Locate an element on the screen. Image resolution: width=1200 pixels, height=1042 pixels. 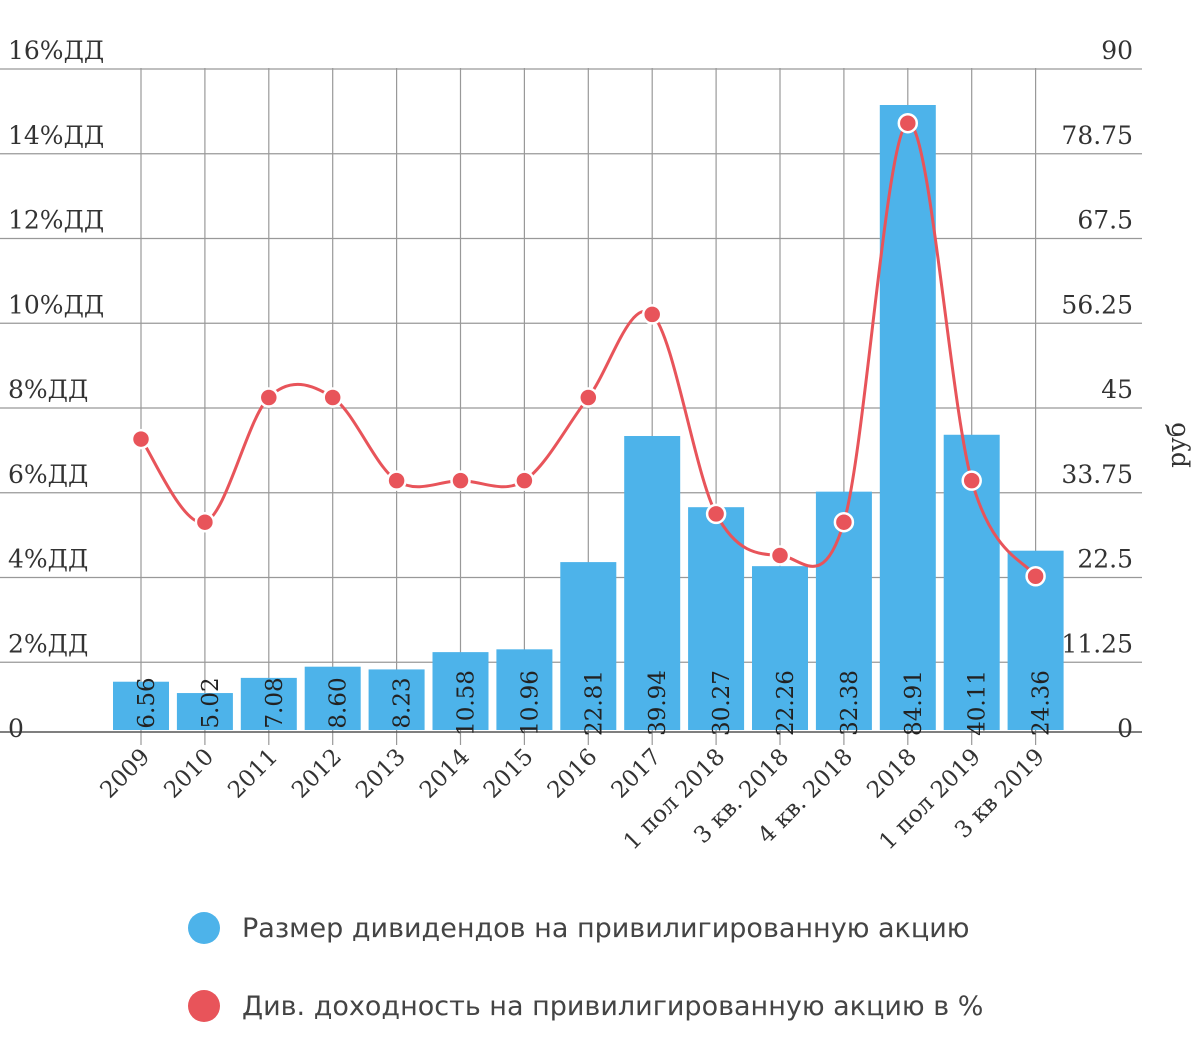
y-right-tick-label: 22.5 is located at coordinates (1105, 559).